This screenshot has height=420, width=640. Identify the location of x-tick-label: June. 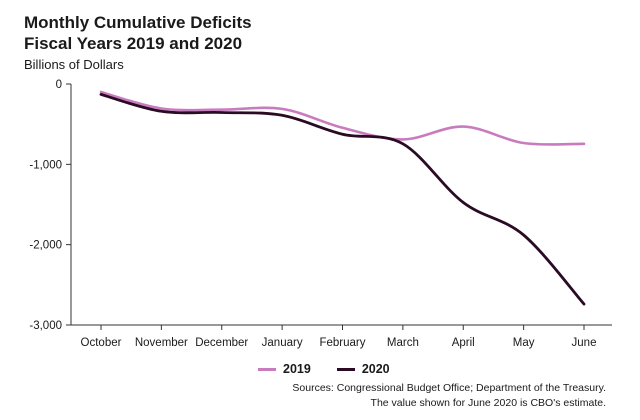
(584, 343).